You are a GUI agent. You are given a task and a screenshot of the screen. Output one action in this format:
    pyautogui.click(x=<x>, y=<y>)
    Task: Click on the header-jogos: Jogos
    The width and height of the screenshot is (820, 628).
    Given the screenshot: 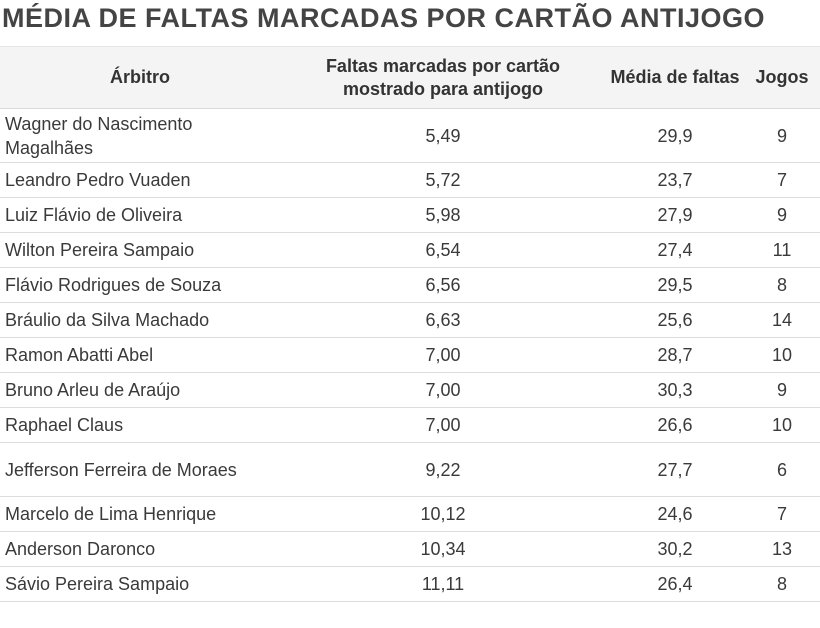 What is the action you would take?
    pyautogui.click(x=782, y=77)
    